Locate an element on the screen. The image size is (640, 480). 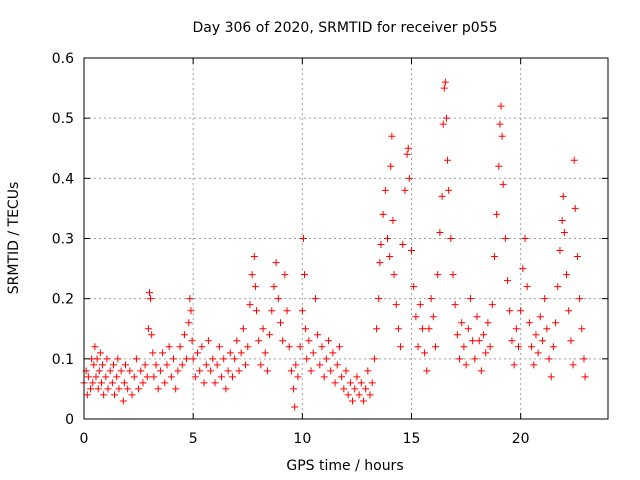
y-tick-label: 0 is located at coordinates (69, 420).